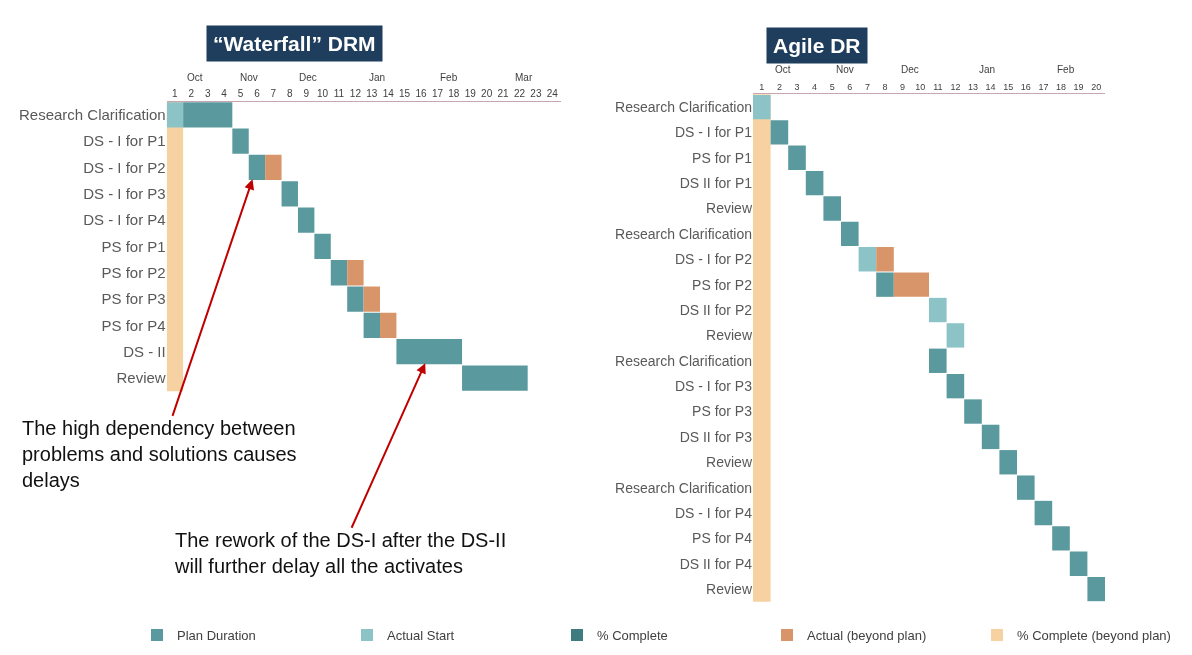 The image size is (1192, 655). What do you see at coordinates (216, 636) in the screenshot?
I see `legend-label: Plan Duration` at bounding box center [216, 636].